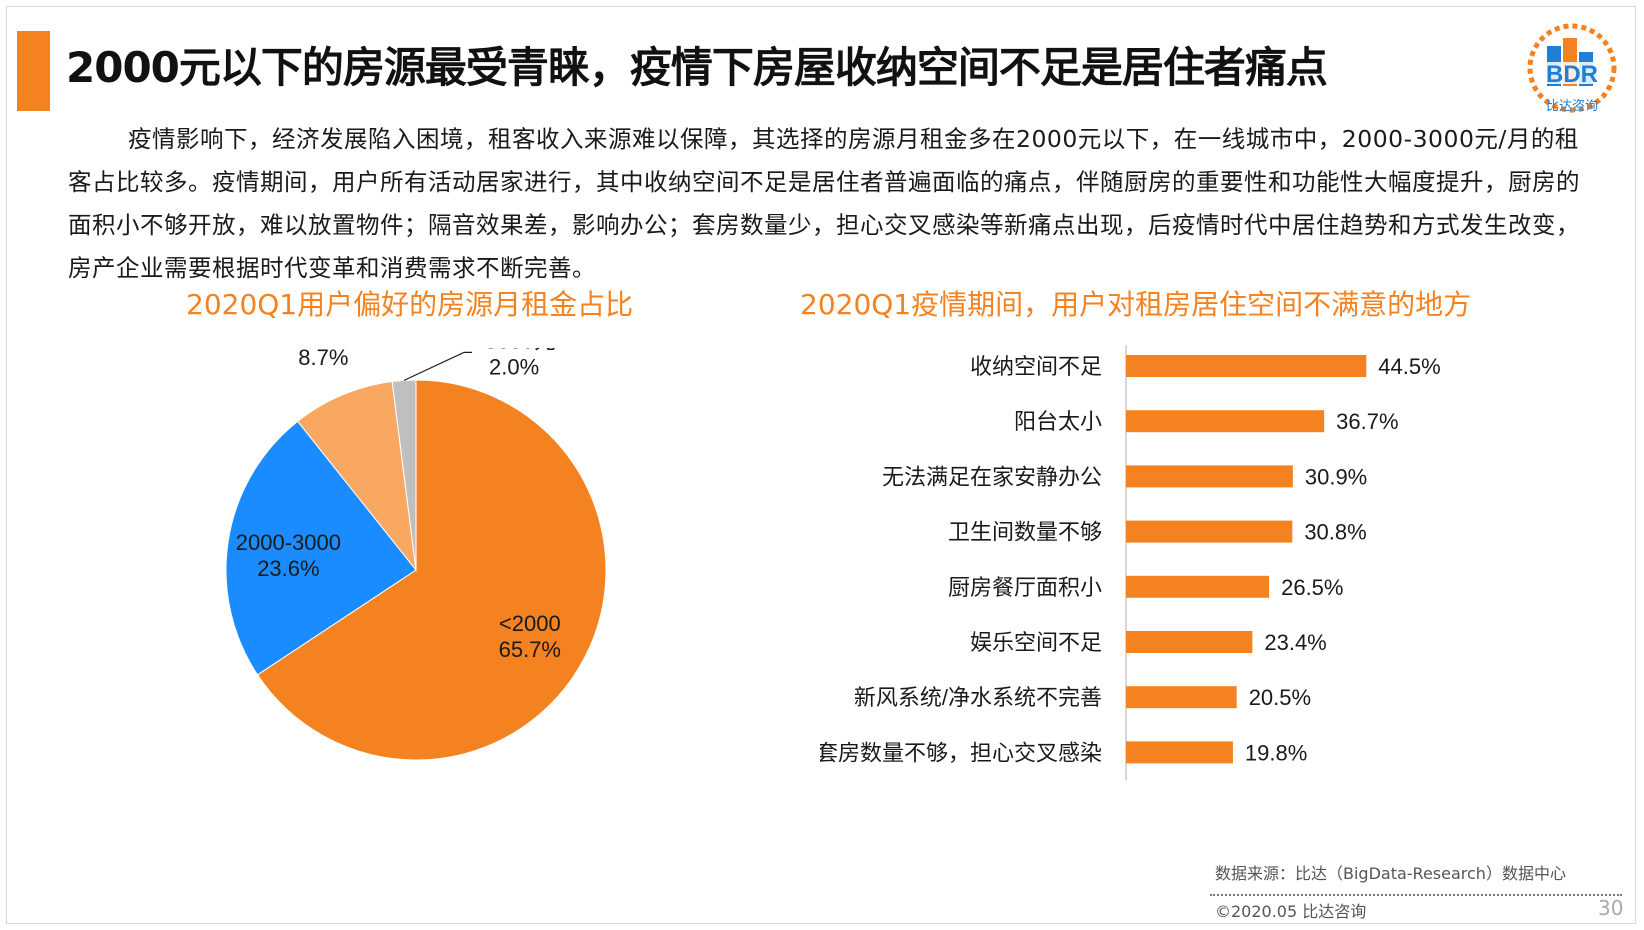 The image size is (1644, 930). What do you see at coordinates (1409, 366) in the screenshot?
I see `bar-value-label: 44.5%` at bounding box center [1409, 366].